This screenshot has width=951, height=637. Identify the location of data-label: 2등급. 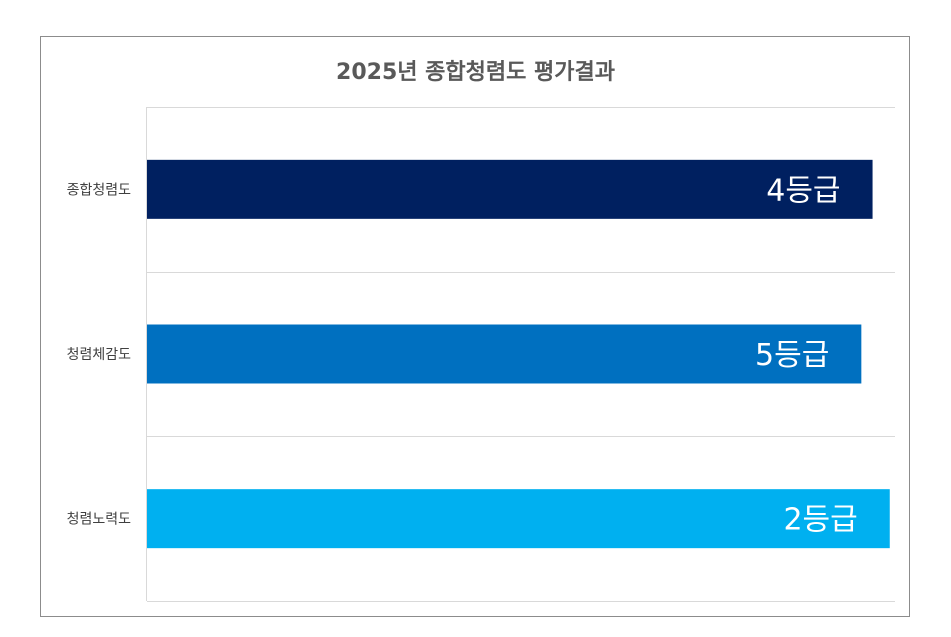
(820, 520).